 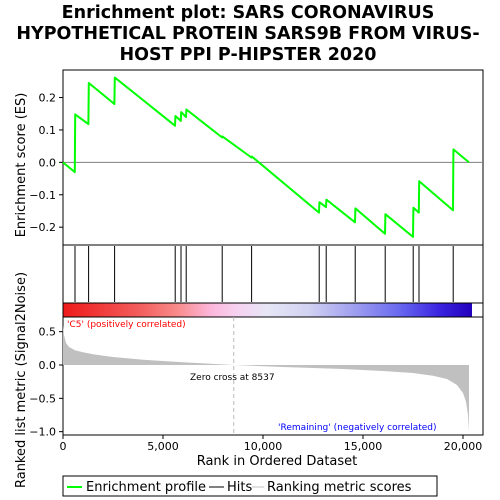 What do you see at coordinates (339, 487) in the screenshot?
I see `legend-metric-label: Ranking metric scores` at bounding box center [339, 487].